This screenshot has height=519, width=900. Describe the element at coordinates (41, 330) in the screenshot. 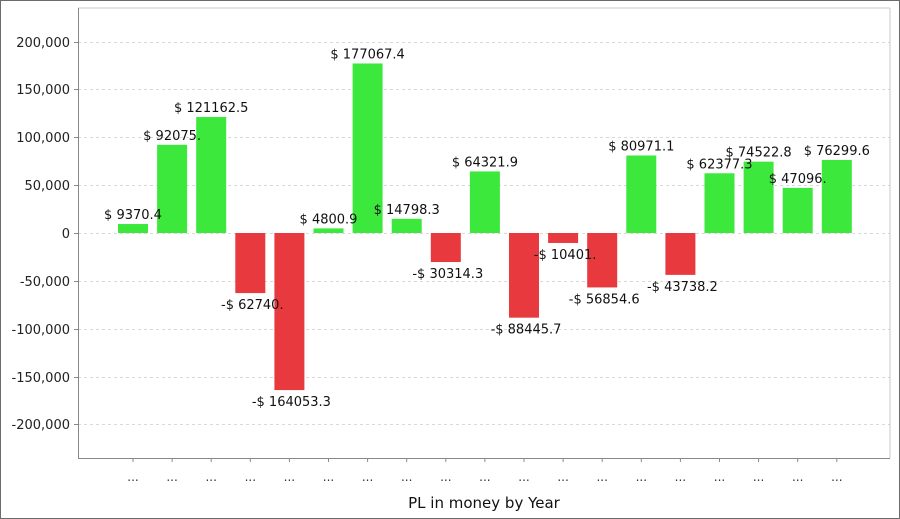

I see `y-tick-label: -100,000` at that location.